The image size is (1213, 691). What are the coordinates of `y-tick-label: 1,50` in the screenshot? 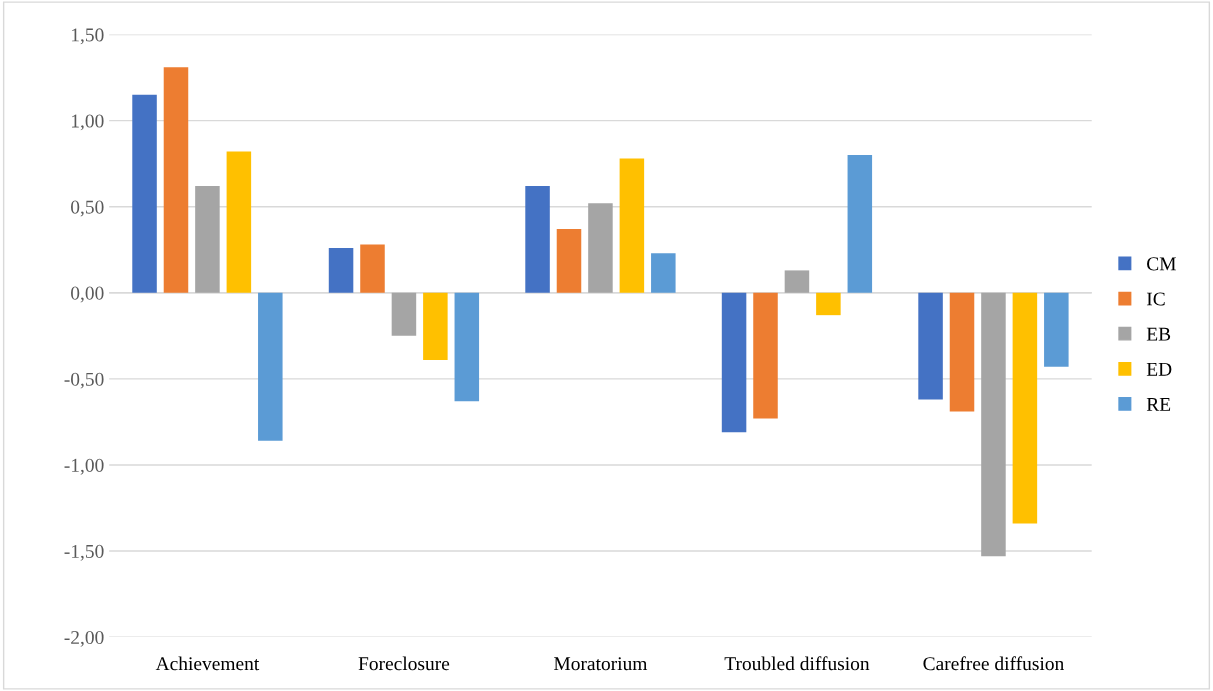 It's located at (87, 36).